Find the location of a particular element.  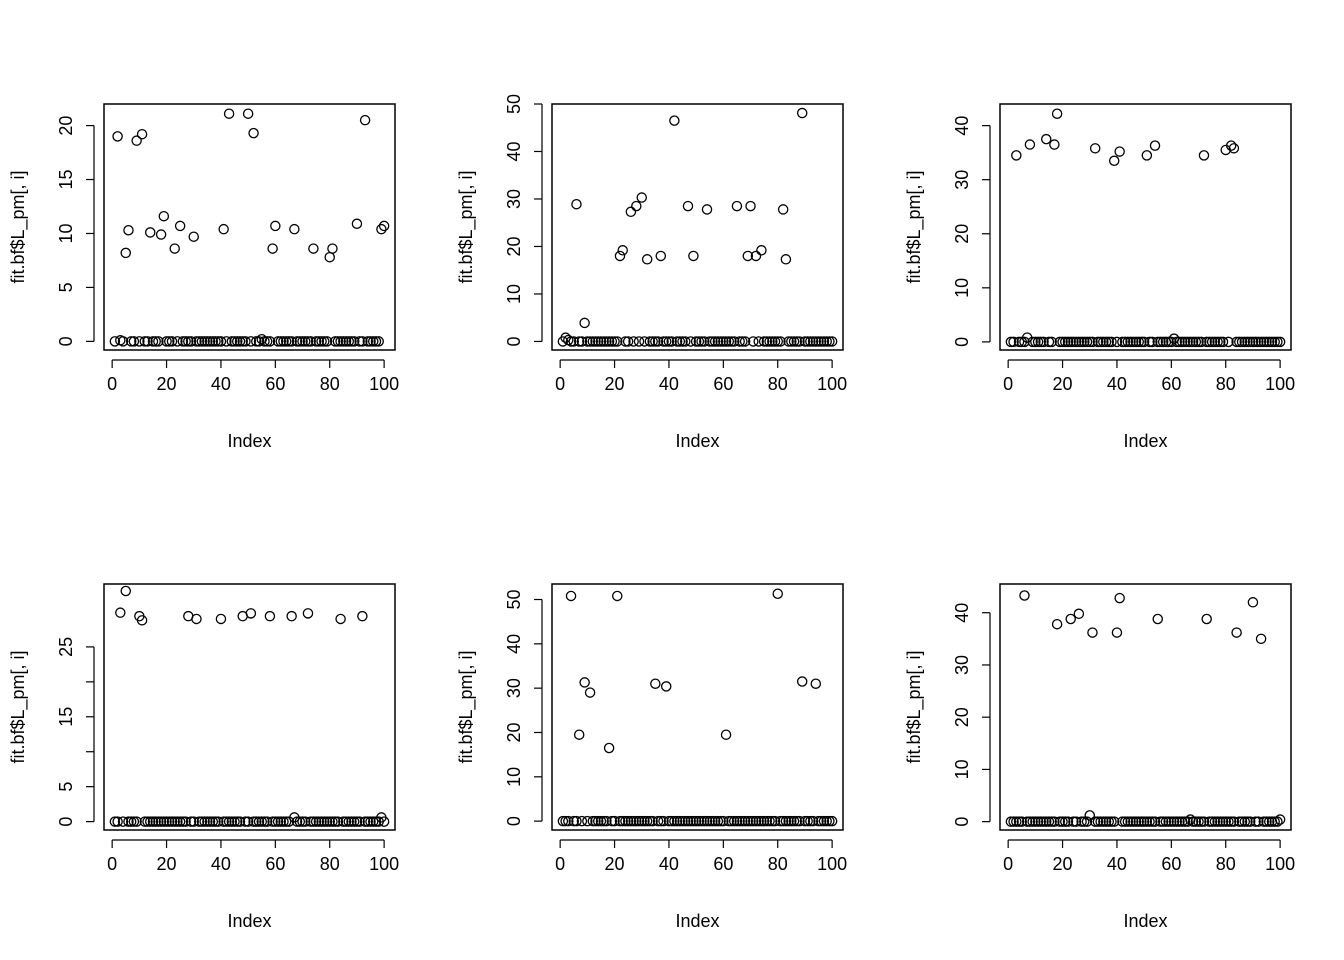

y-tick-label: 15 is located at coordinates (66, 717).